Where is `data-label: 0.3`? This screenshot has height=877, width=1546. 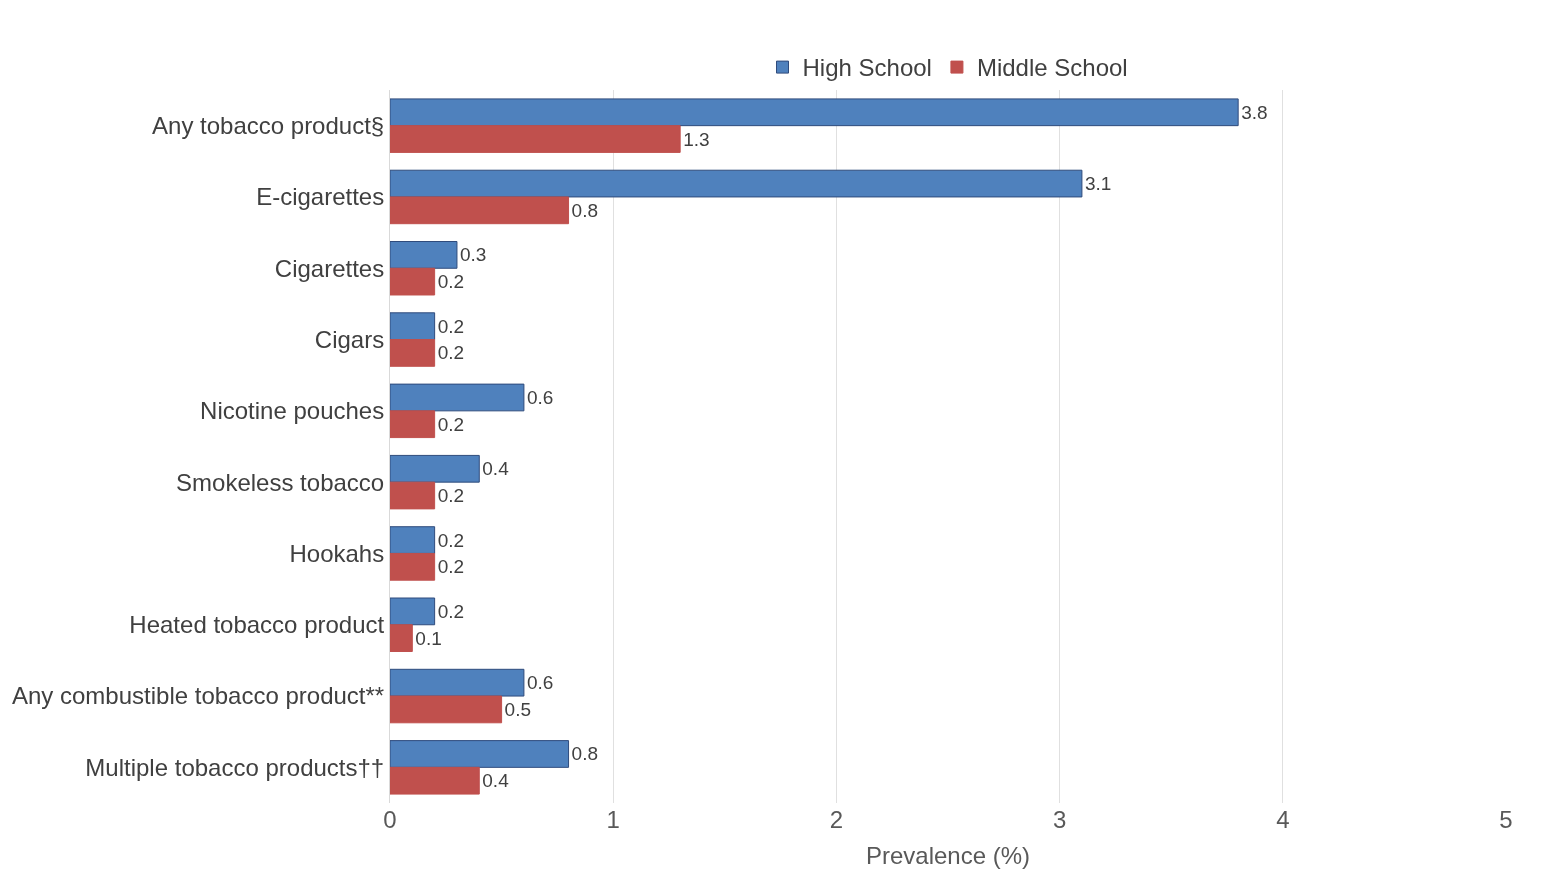 data-label: 0.3 is located at coordinates (473, 255).